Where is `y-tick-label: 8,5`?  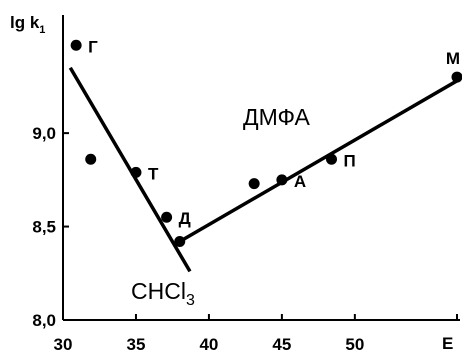 y-tick-label: 8,5 is located at coordinates (44, 227).